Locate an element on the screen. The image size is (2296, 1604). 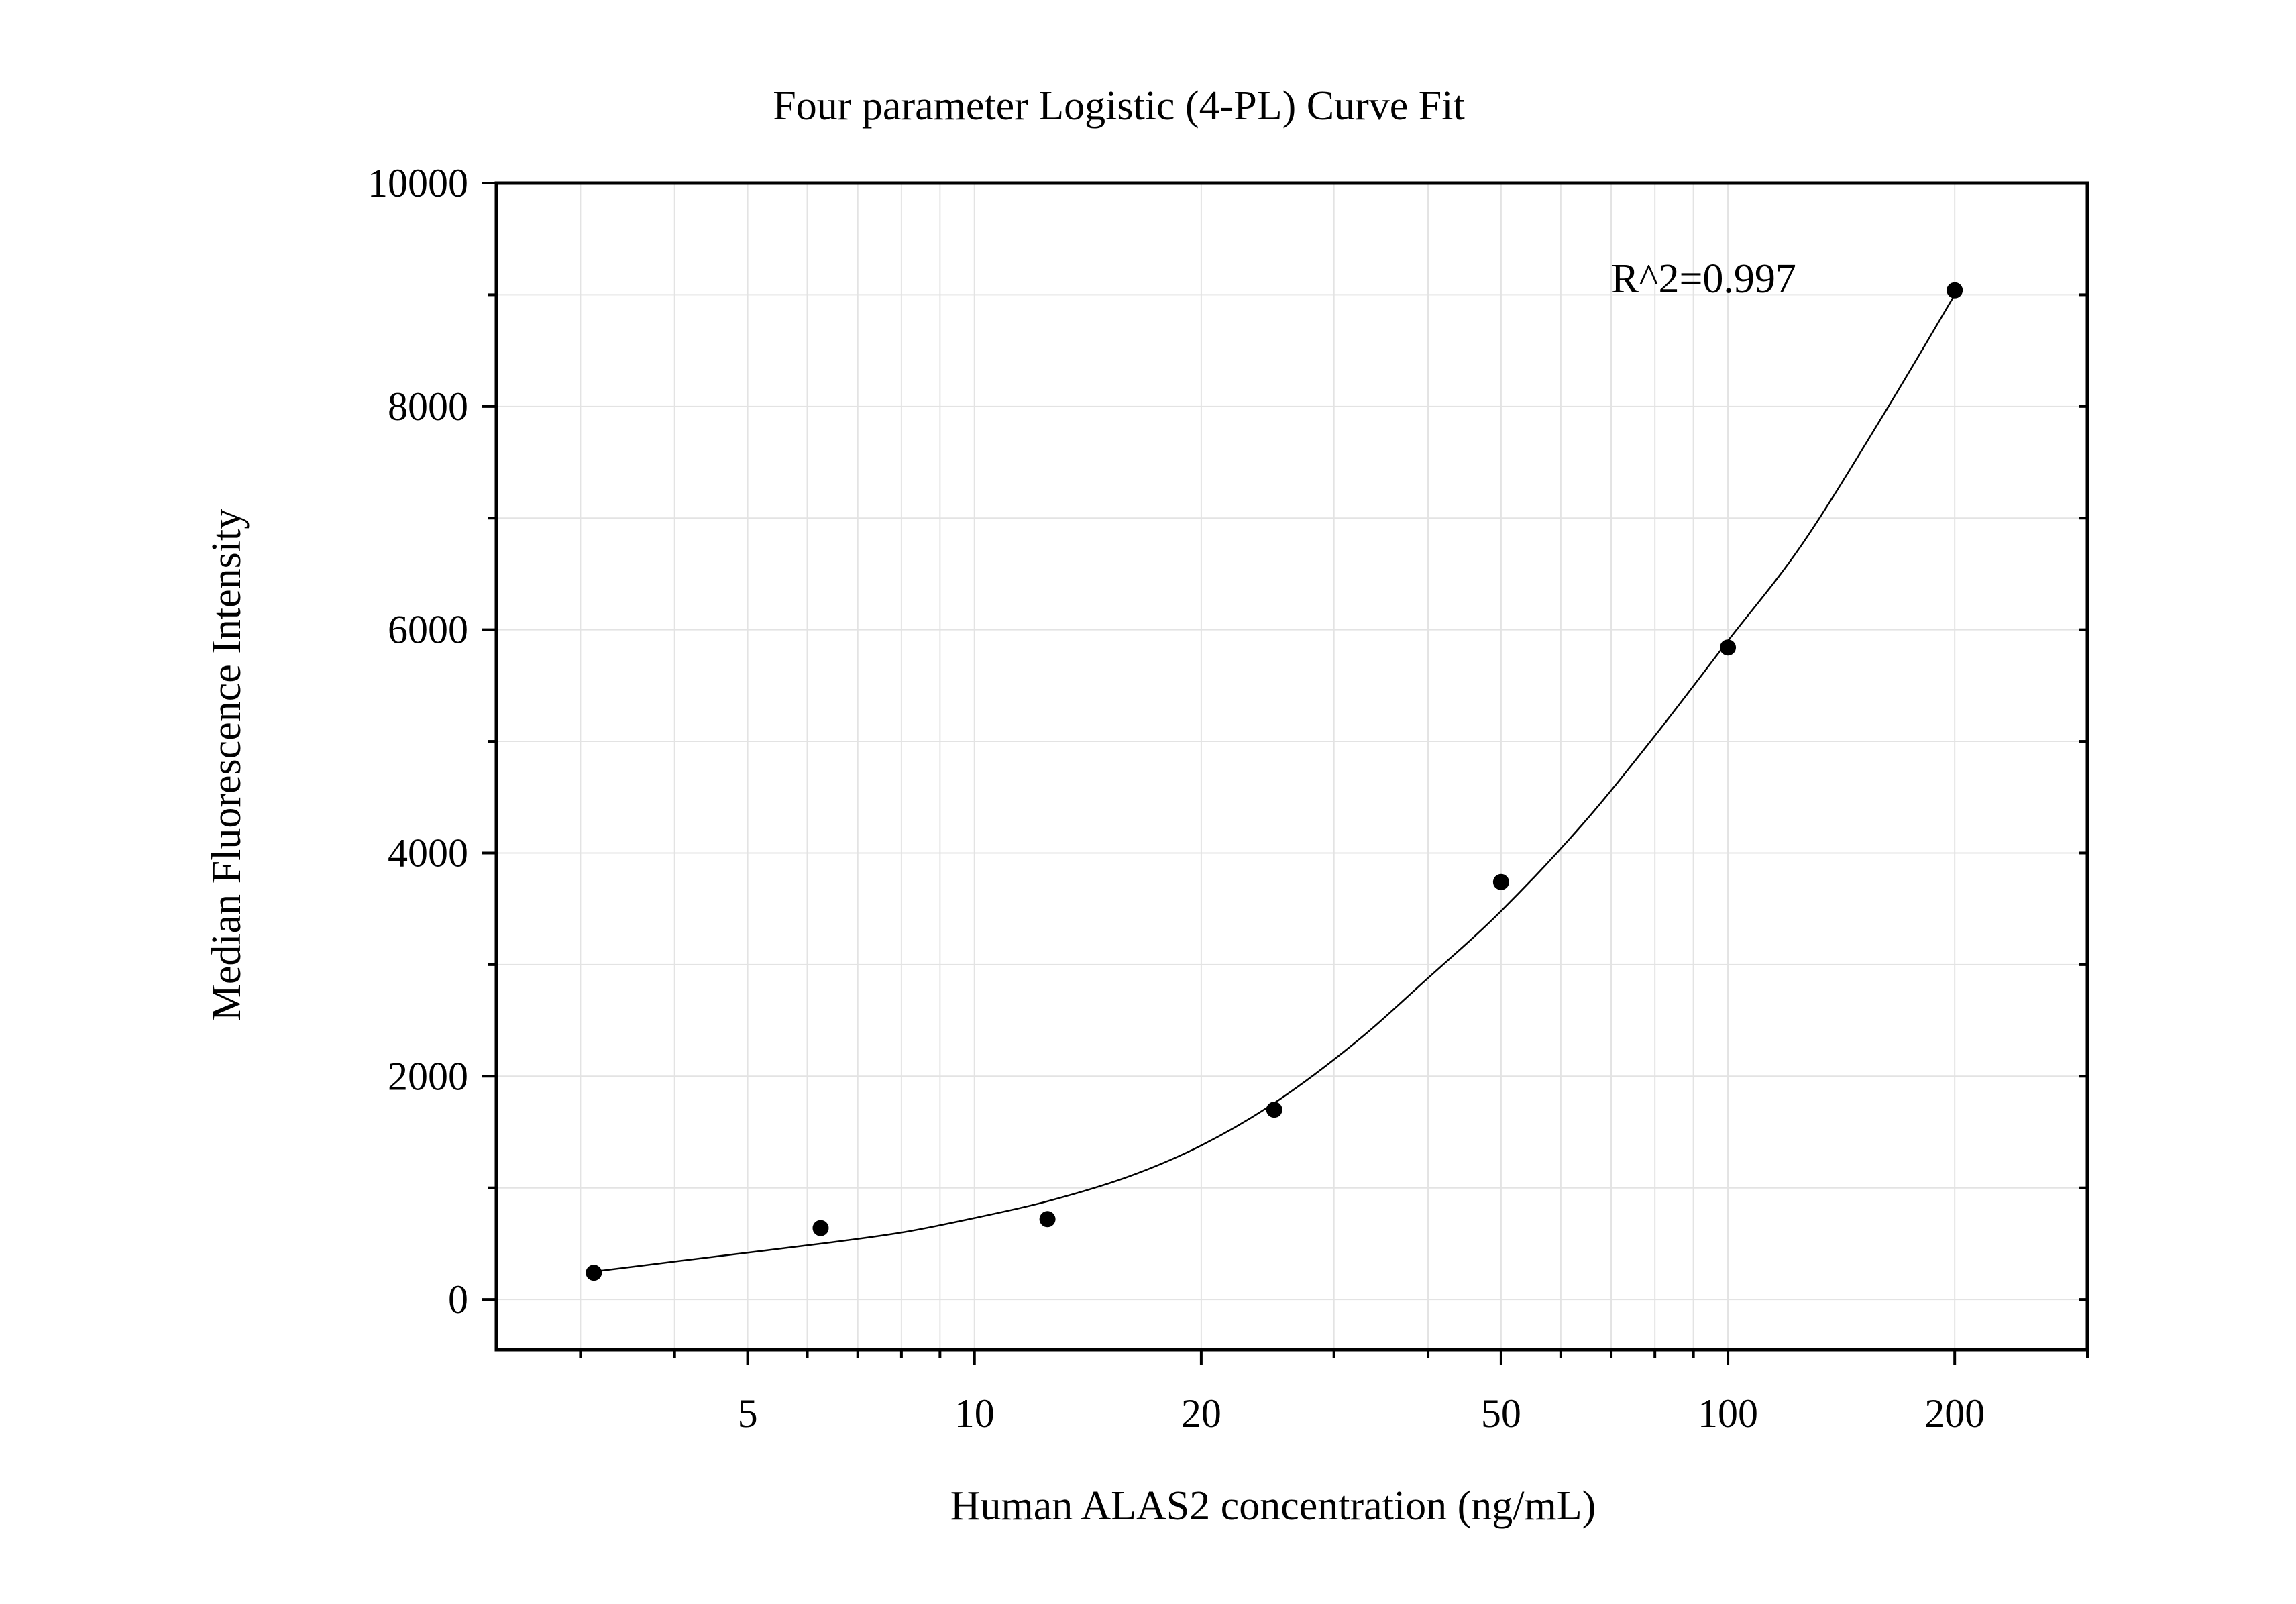
r-squared-annotation: R^2=0.997 is located at coordinates (1703, 279).